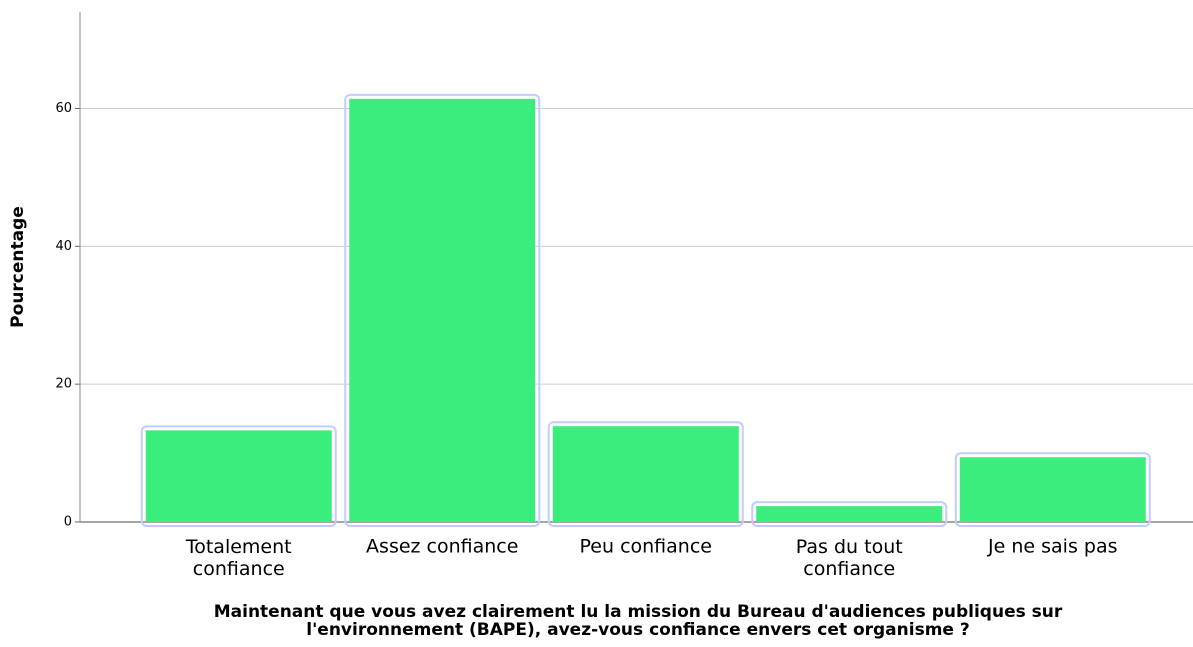 The width and height of the screenshot is (1193, 647). I want to click on x-tick-label: Peu confiance, so click(646, 547).